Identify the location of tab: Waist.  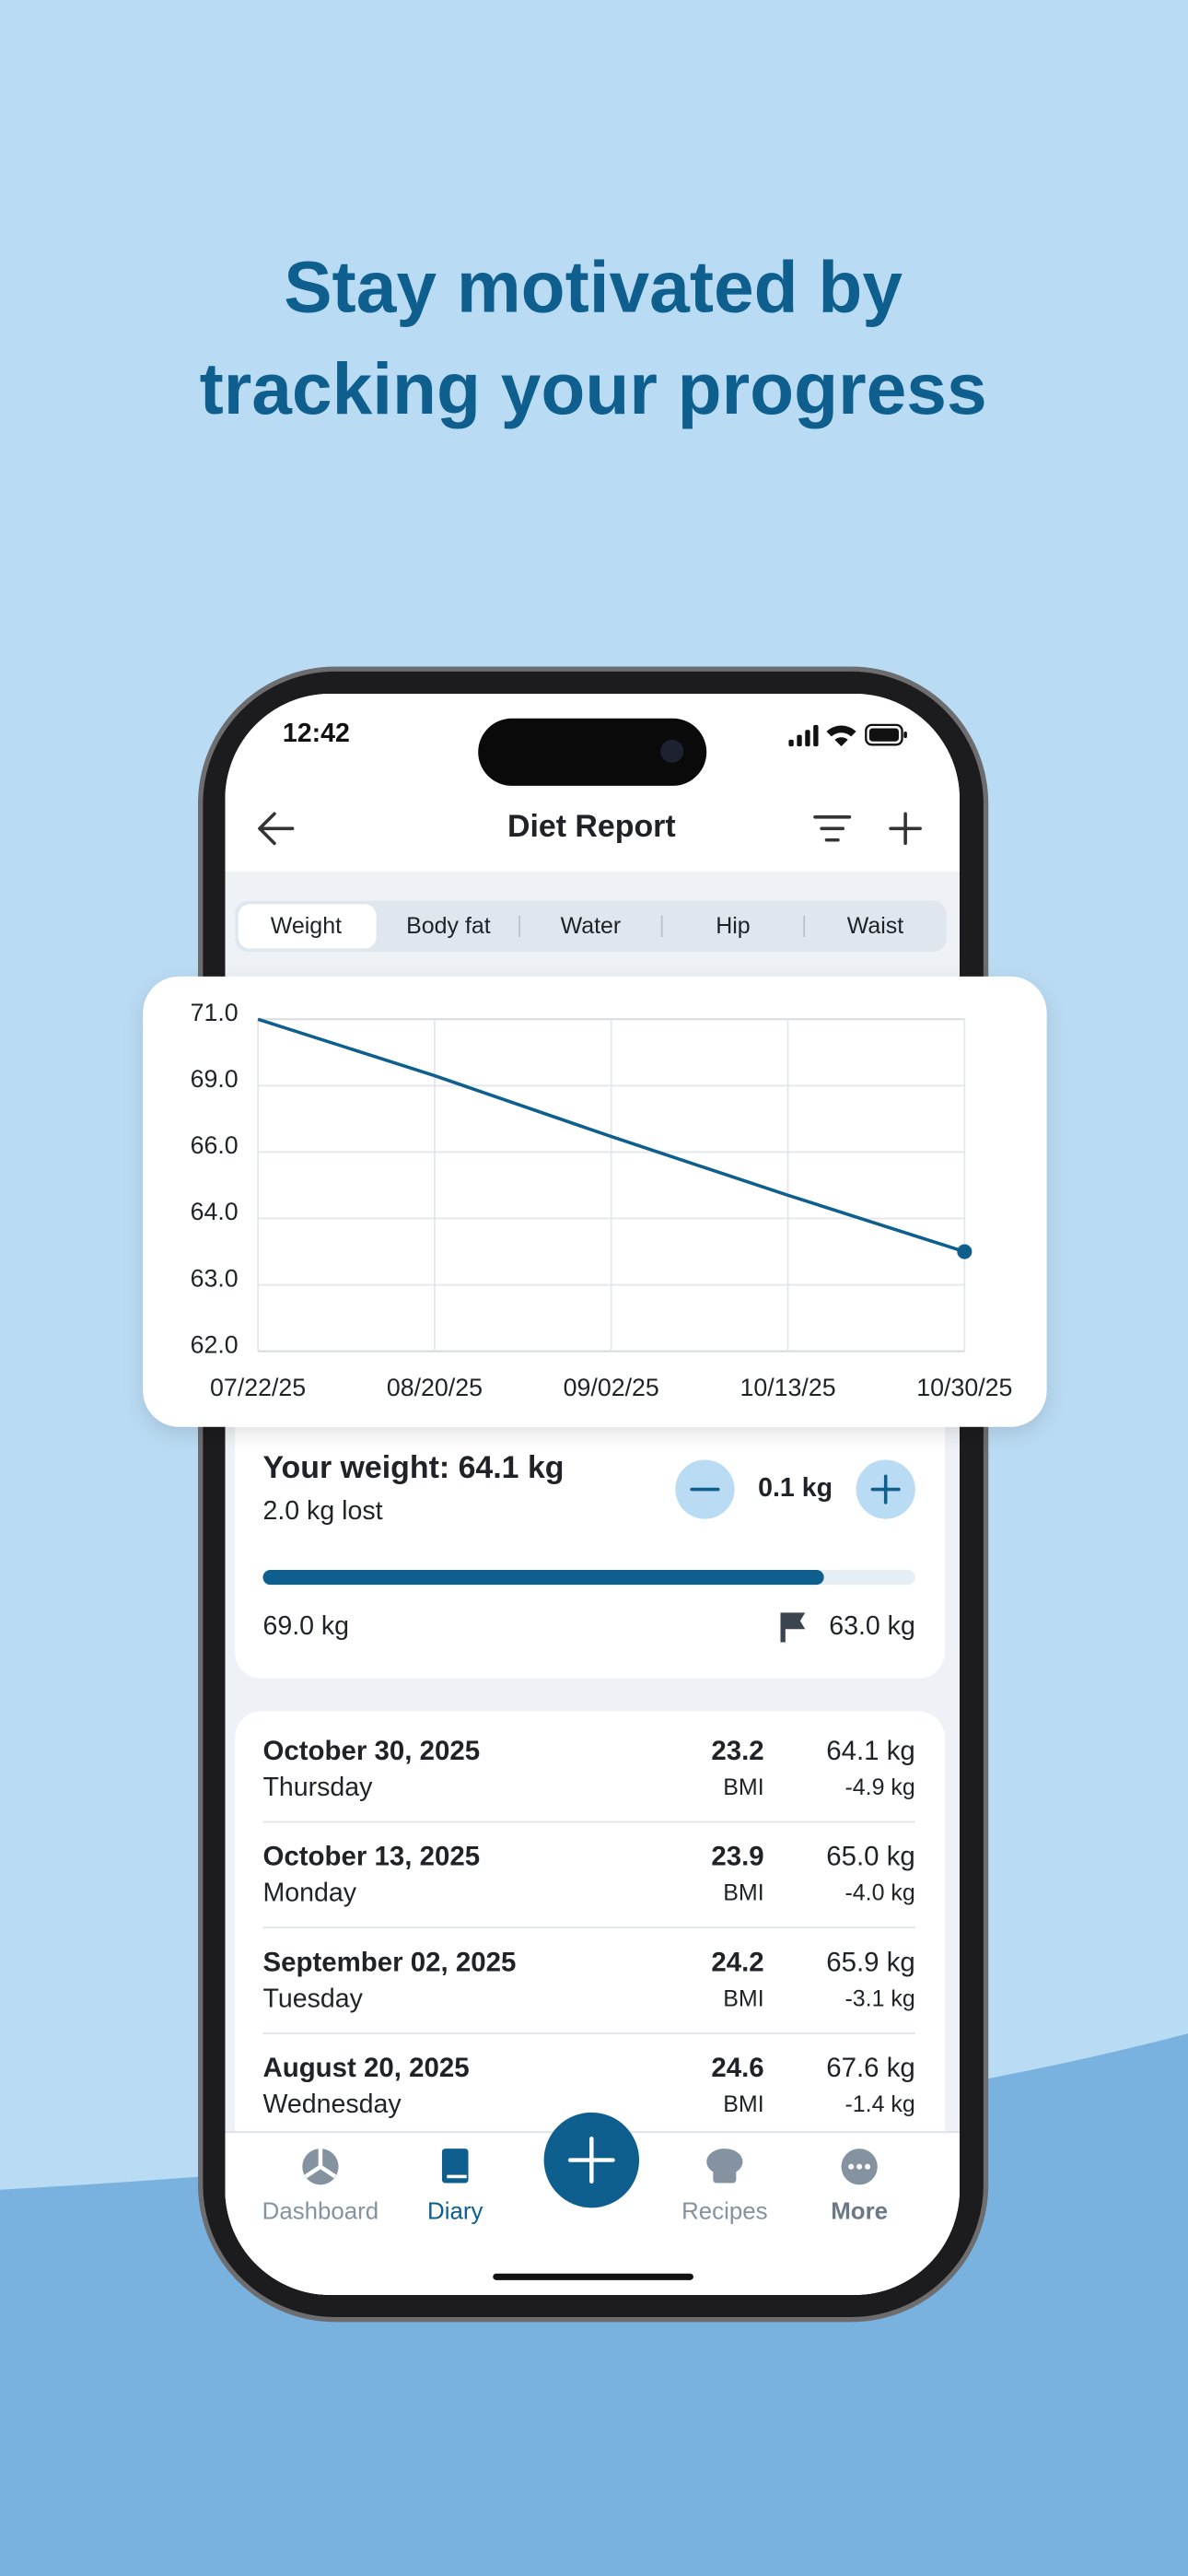
(875, 926).